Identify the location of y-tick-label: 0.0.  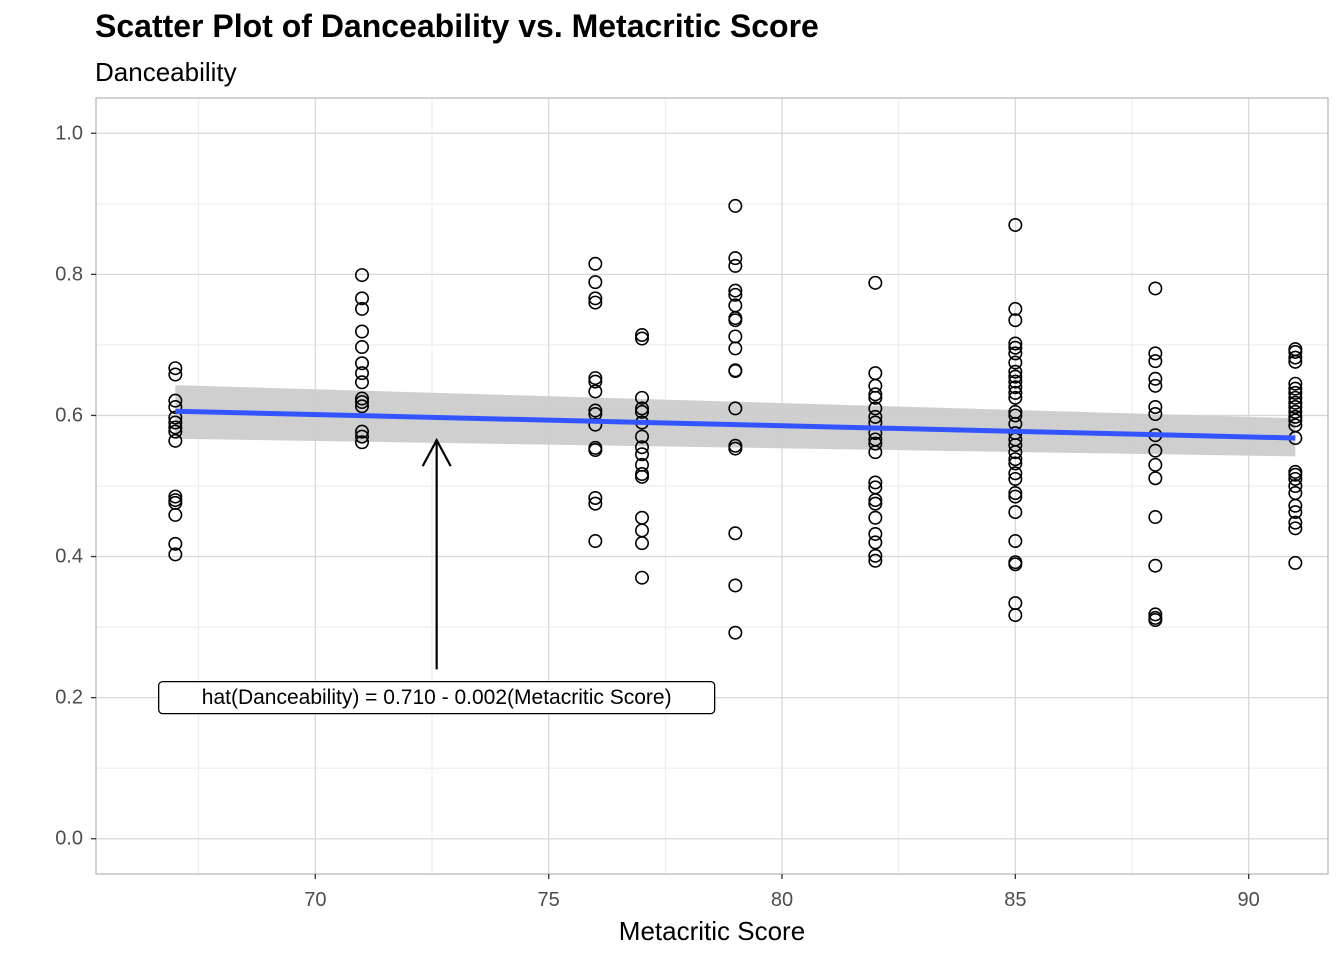
(69, 839).